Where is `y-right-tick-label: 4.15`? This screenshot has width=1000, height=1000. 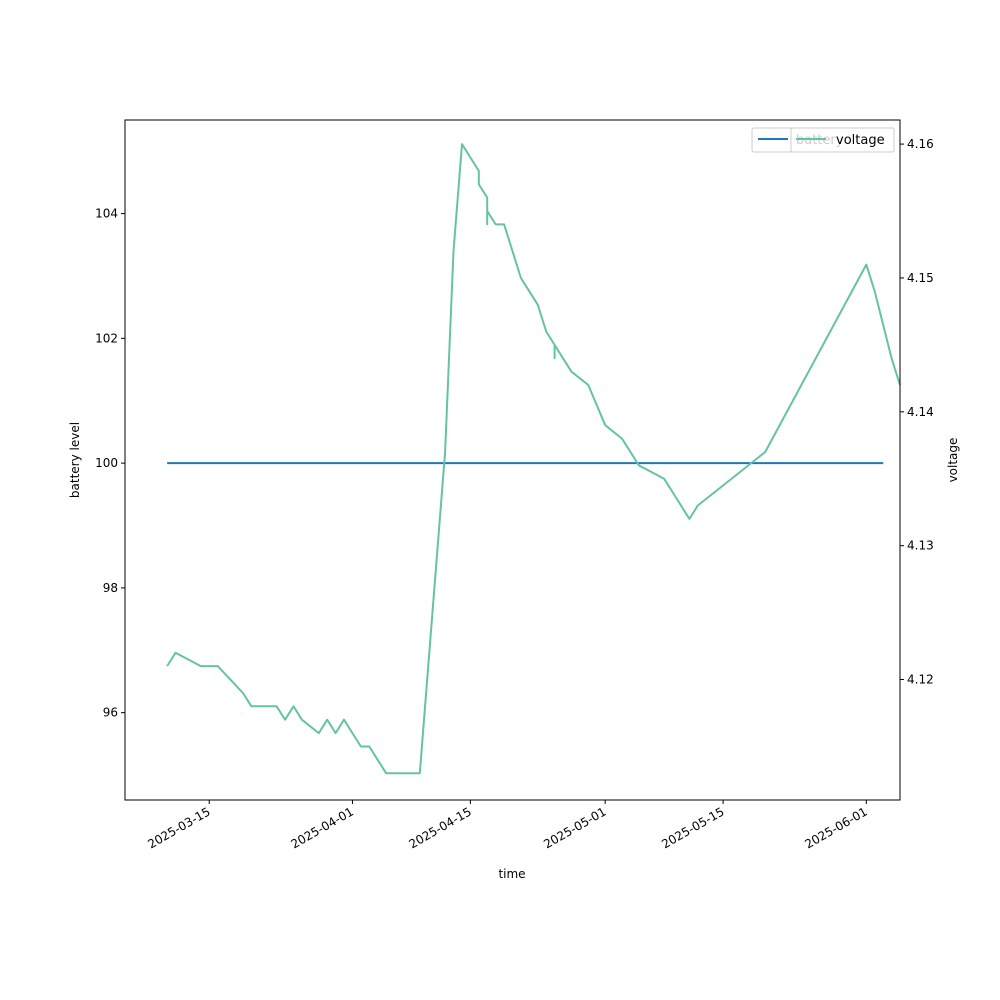
y-right-tick-label: 4.15 is located at coordinates (920, 278).